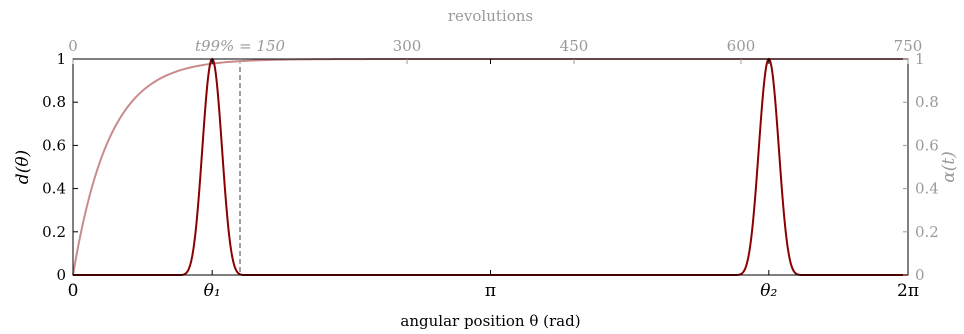 The image size is (964, 334). Describe the element at coordinates (927, 189) in the screenshot. I see `right-tick-label: 0.4` at that location.